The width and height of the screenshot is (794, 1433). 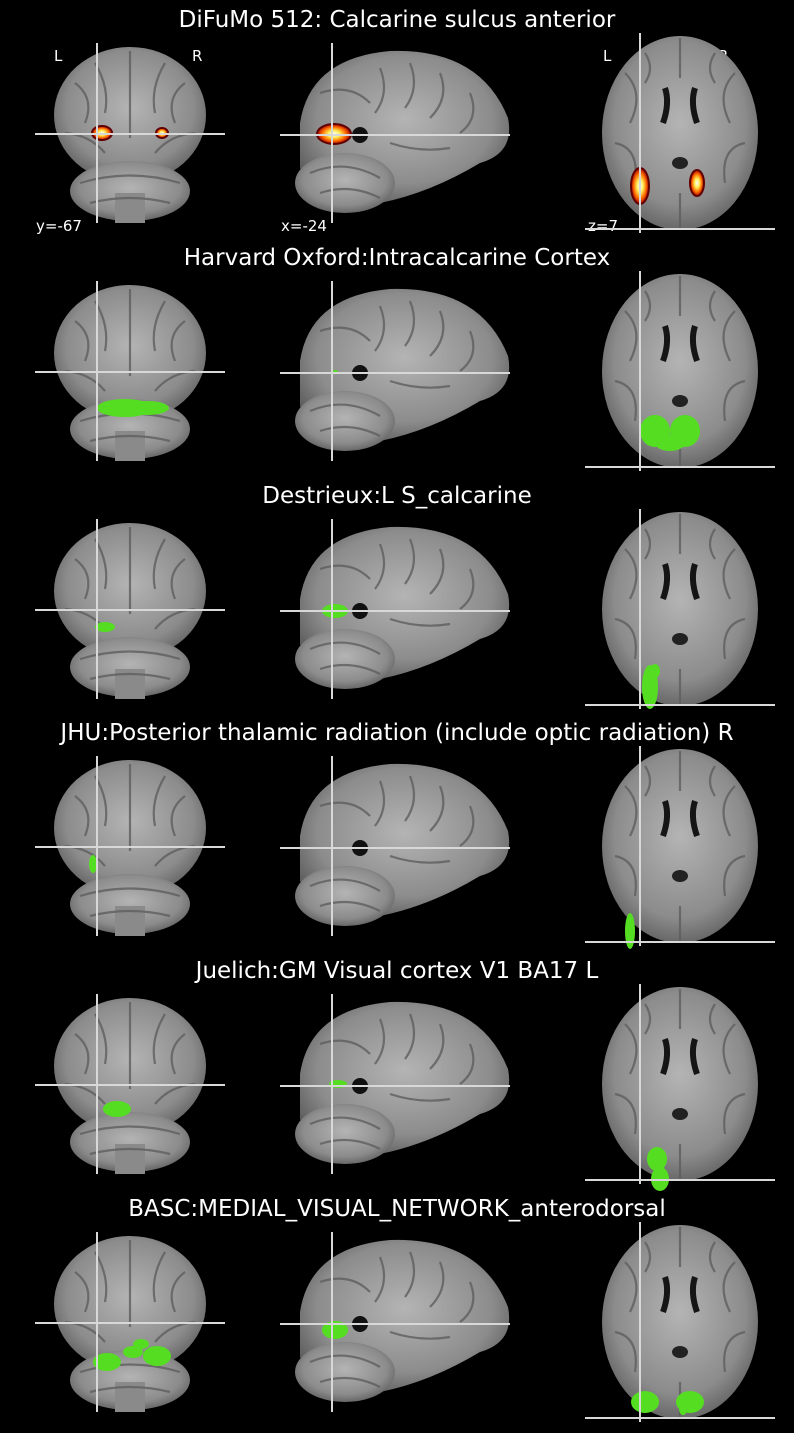 What do you see at coordinates (397, 1209) in the screenshot?
I see `row-title-basc: BASC:MEDIAL_VISUAL_NETWORK_anterodorsal` at bounding box center [397, 1209].